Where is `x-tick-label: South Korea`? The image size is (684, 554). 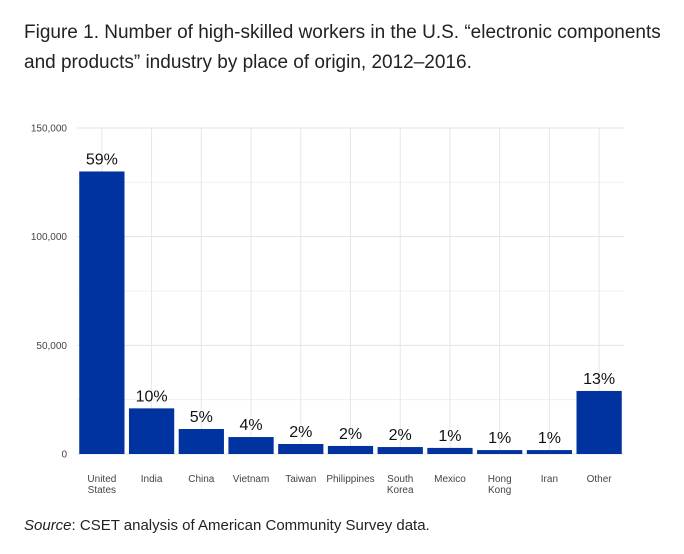
x-tick-label: South Korea is located at coordinates (400, 485).